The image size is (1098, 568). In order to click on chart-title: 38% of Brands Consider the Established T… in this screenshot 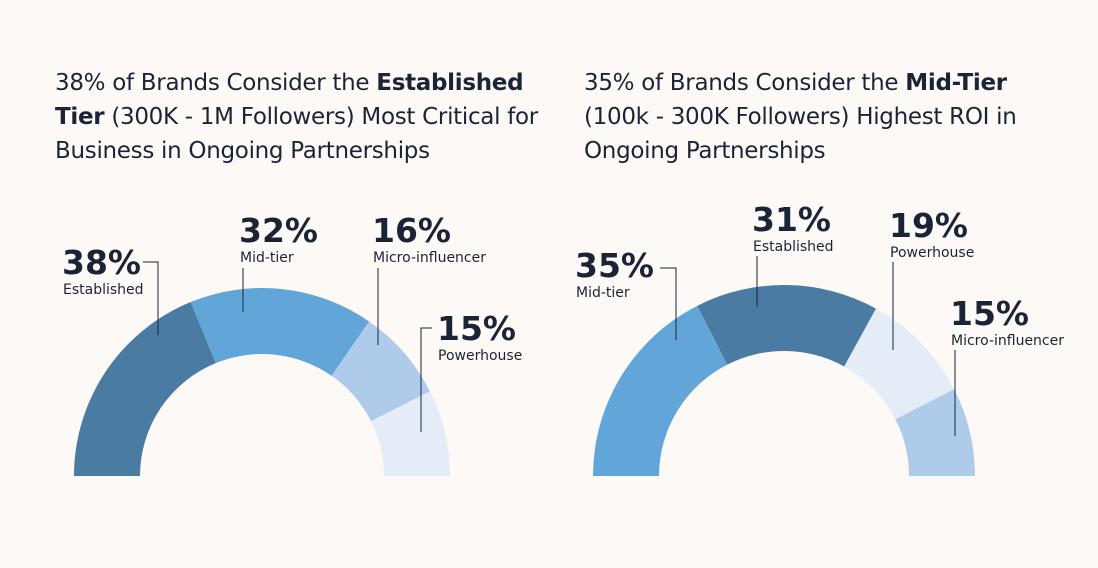, I will do `click(300, 117)`.